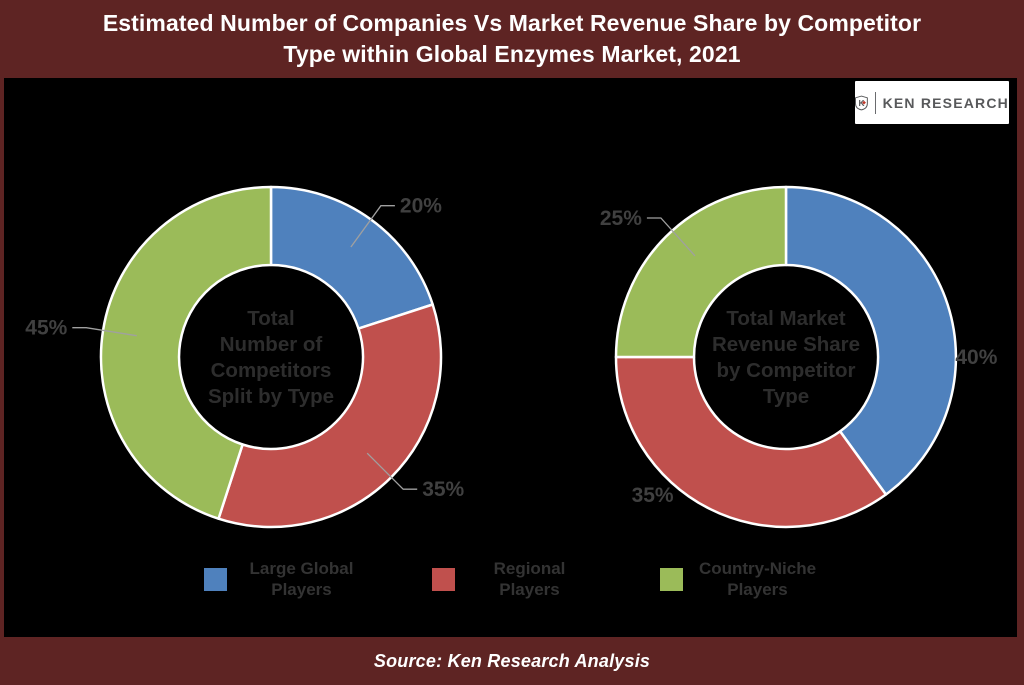  What do you see at coordinates (512, 54) in the screenshot?
I see `page-title-line-2: Type within Global Enzymes Market, 2021` at bounding box center [512, 54].